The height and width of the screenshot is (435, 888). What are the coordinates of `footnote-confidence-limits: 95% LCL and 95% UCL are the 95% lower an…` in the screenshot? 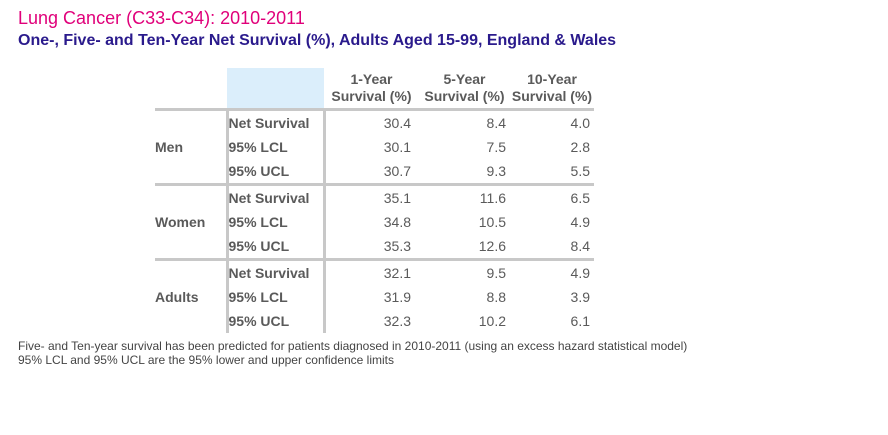 It's located at (206, 360).